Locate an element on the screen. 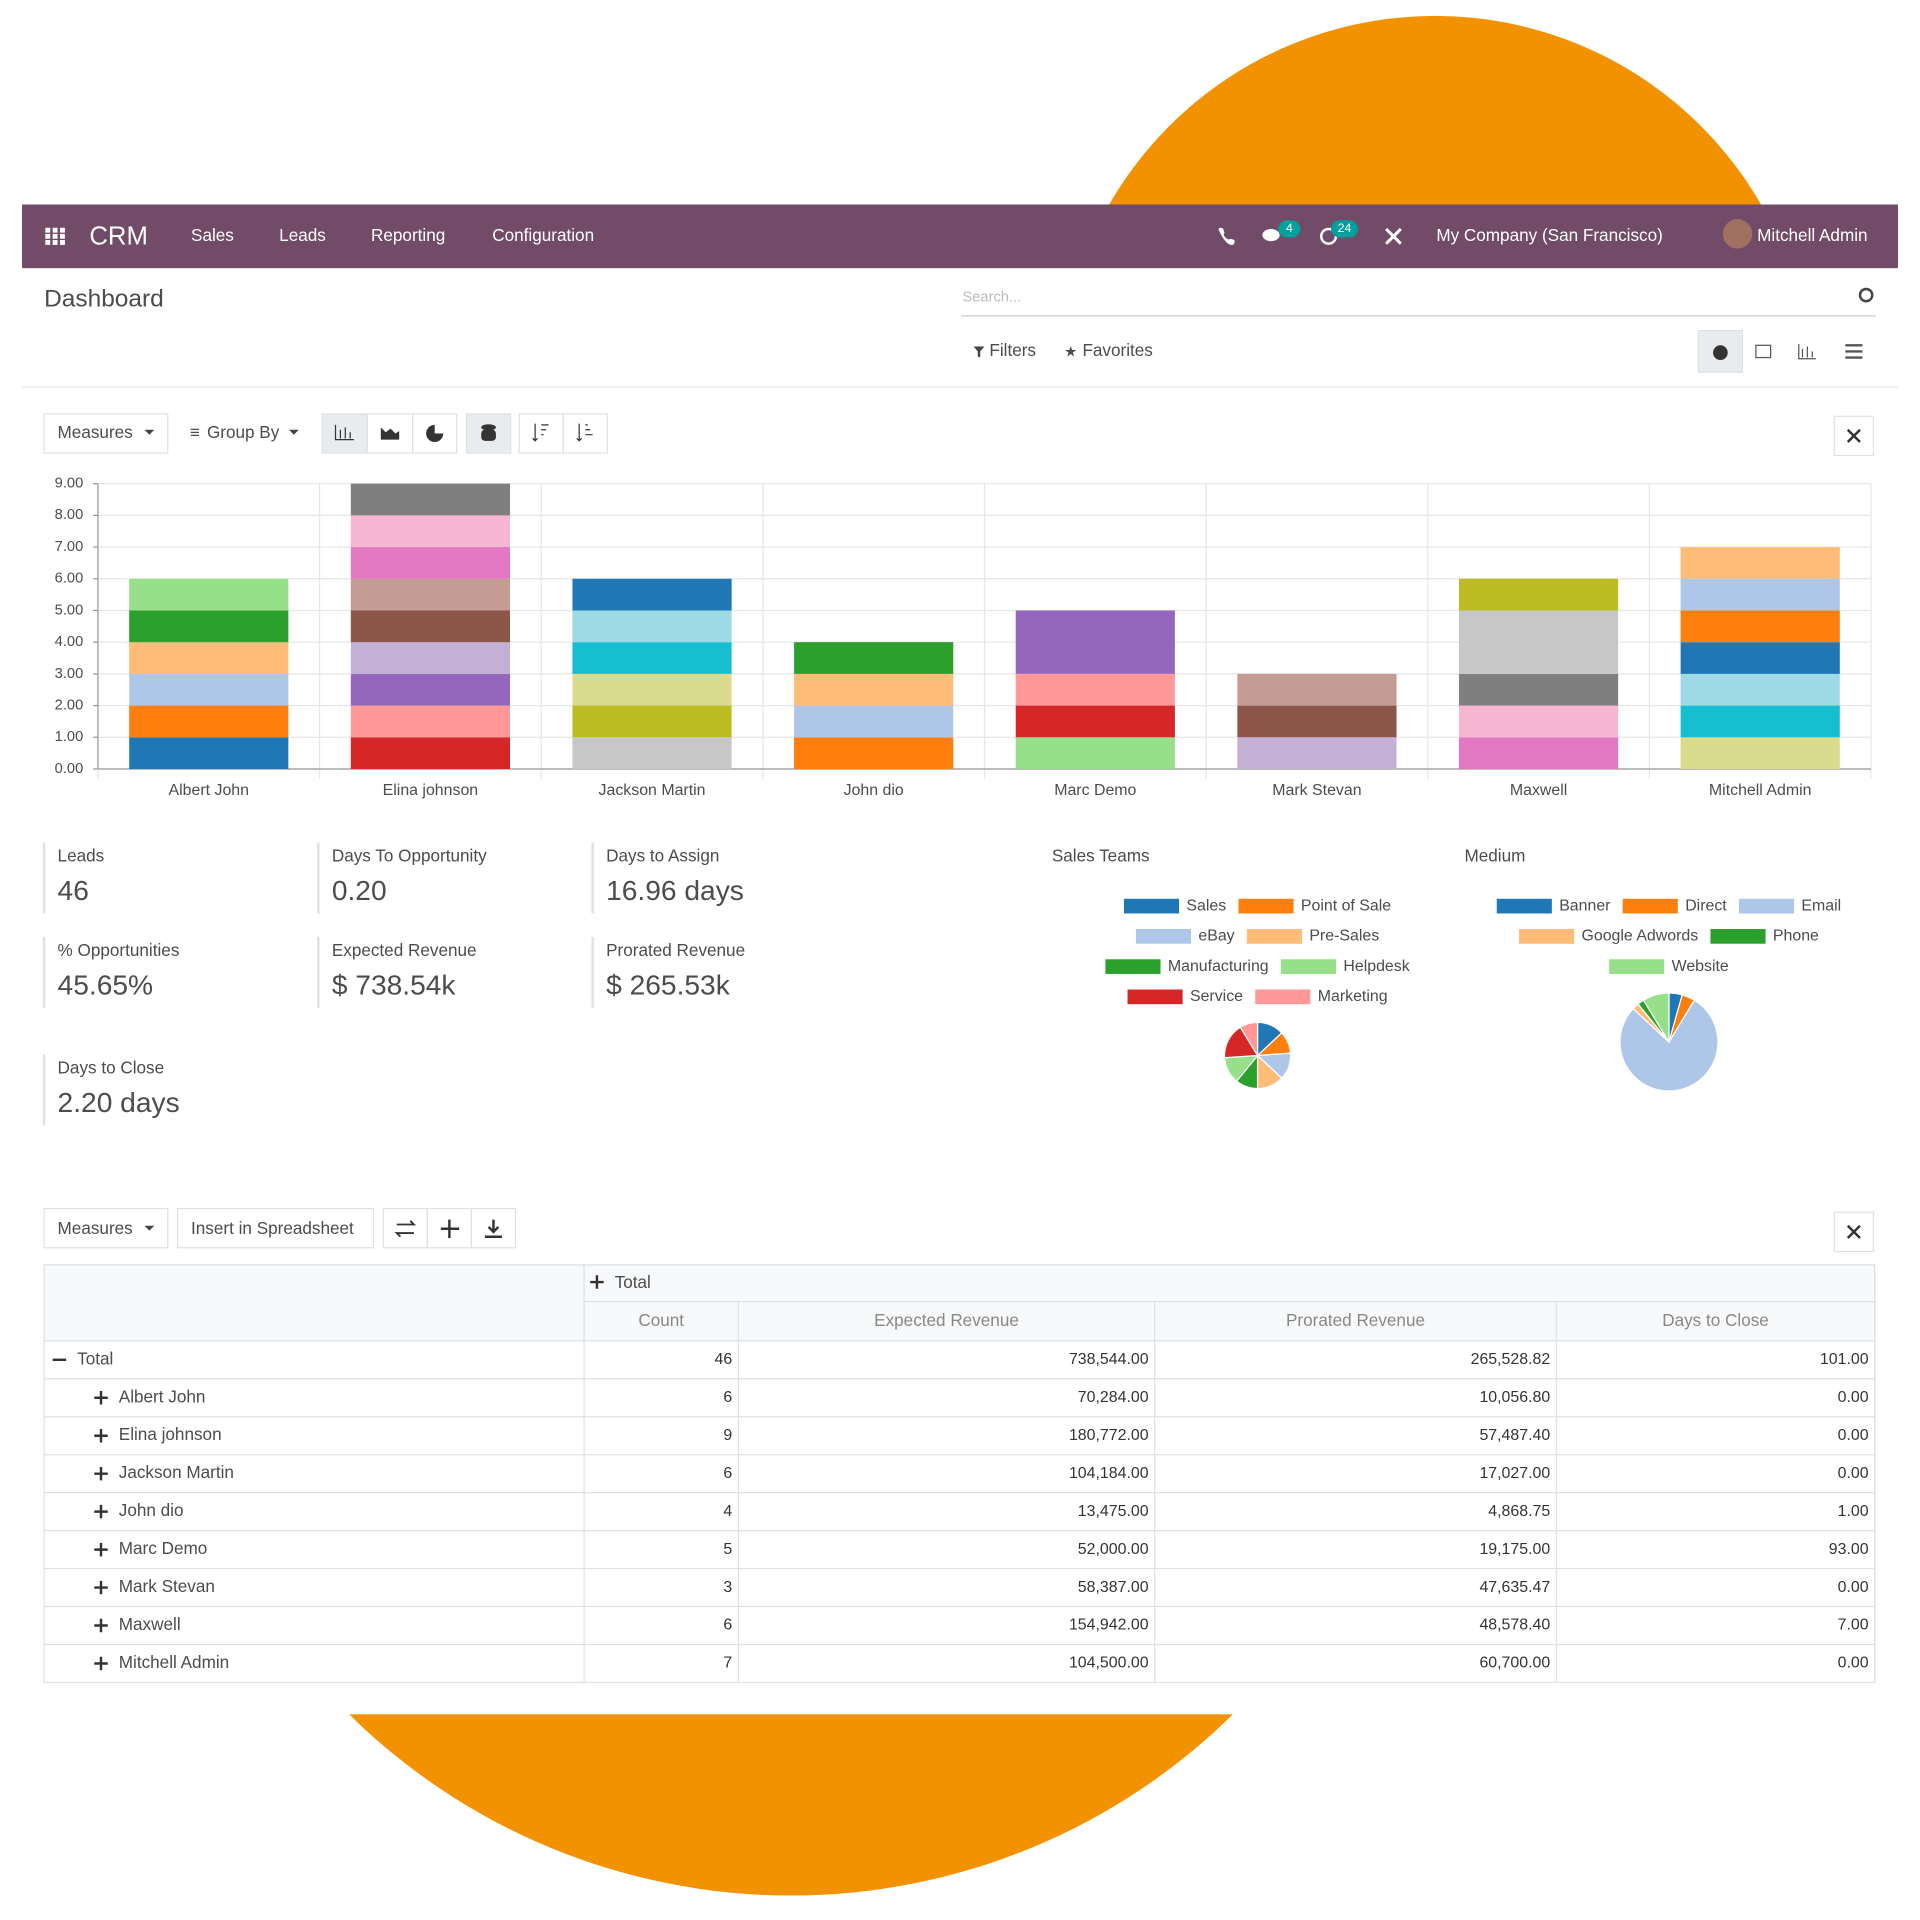 The width and height of the screenshot is (1920, 1920). measures-button is located at coordinates (106, 433).